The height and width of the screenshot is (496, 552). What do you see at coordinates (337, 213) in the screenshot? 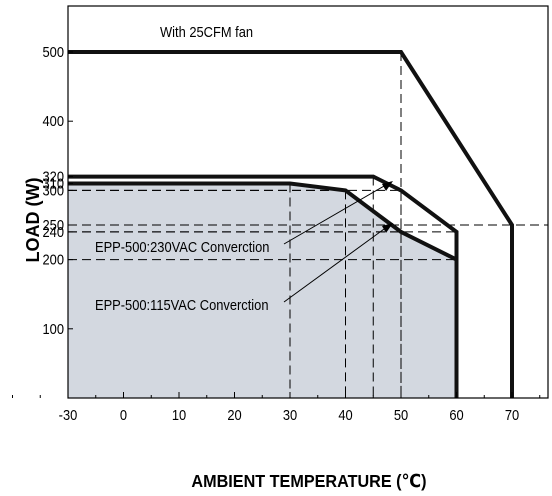
I see `pointer-230vac` at bounding box center [337, 213].